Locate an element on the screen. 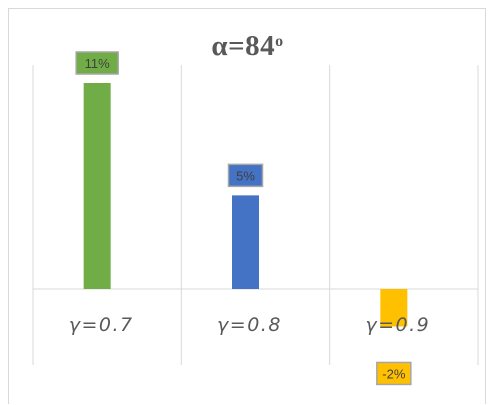 Image resolution: width=495 pixels, height=405 pixels. x-tick-label: γ=0.7 is located at coordinates (101, 325).